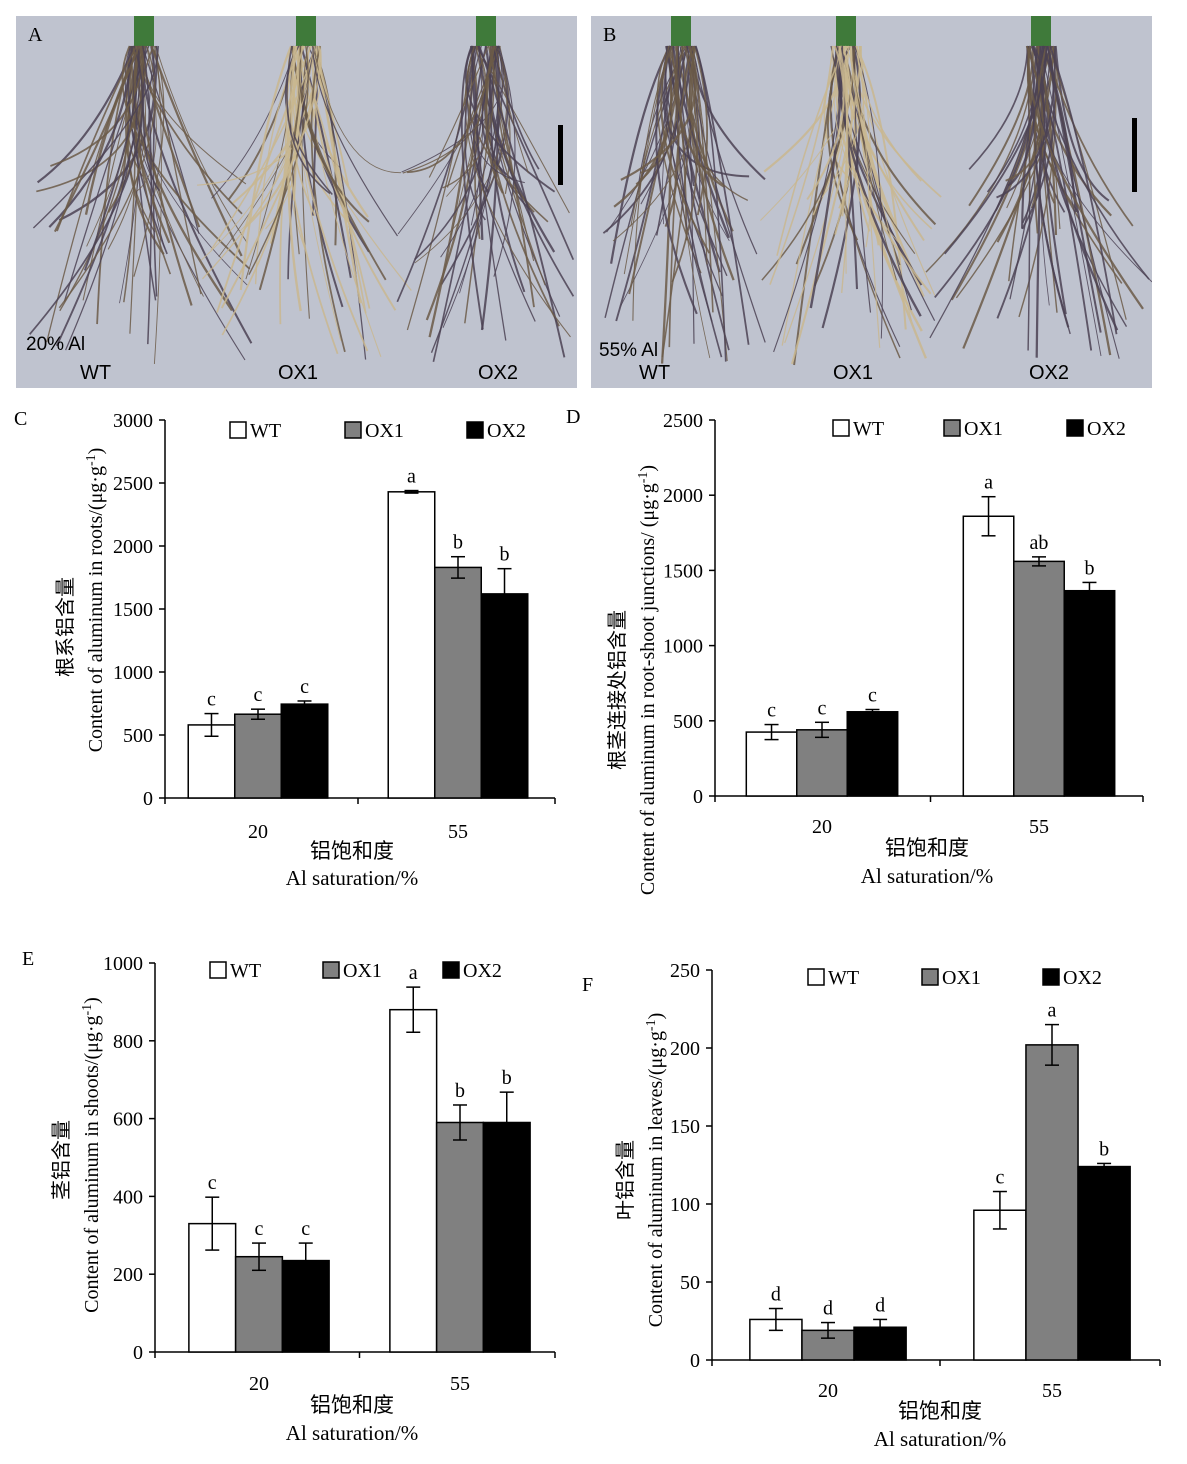 The width and height of the screenshot is (1187, 1464). What do you see at coordinates (92, 1155) in the screenshot?
I see `y-axis-label: Content of aluminum in shoots/(μg·g-1)` at bounding box center [92, 1155].